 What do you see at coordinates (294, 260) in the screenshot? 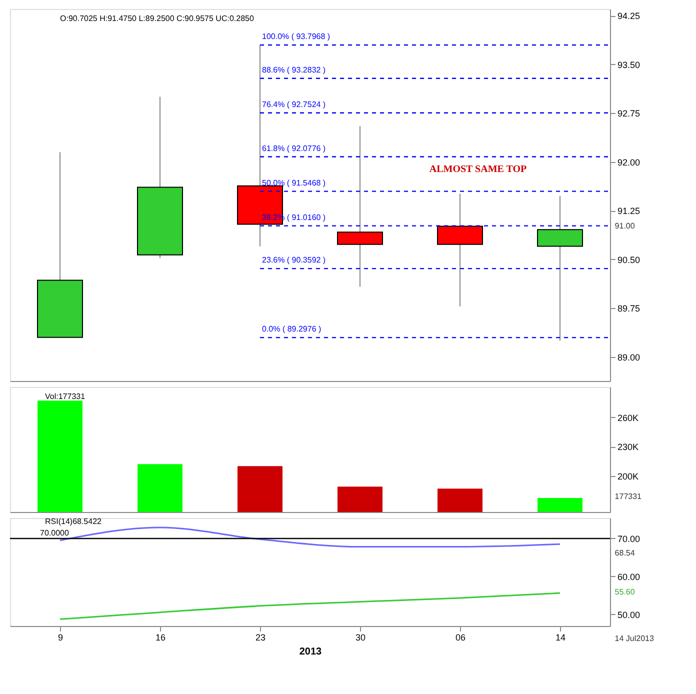
I see `ref-line-label: 23.6% ( 90.3592 )` at bounding box center [294, 260].